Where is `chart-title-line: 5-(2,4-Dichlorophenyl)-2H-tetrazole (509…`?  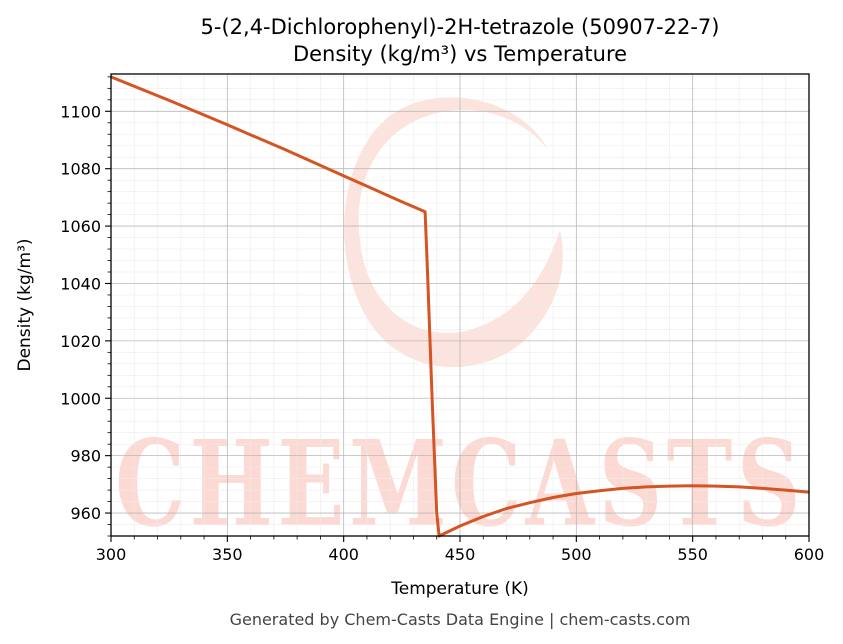
chart-title-line: 5-(2,4-Dichlorophenyl)-2H-tetrazole (509… is located at coordinates (460, 27).